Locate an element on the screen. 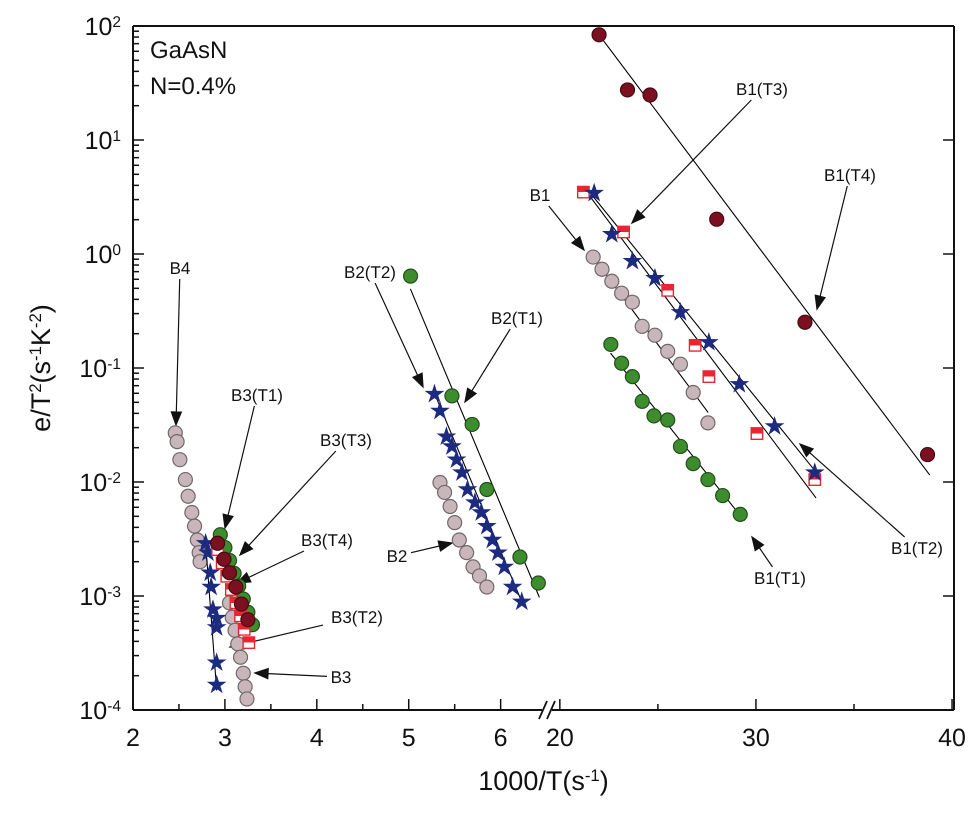 This screenshot has width=975, height=820. x-axis-title: 1000/T(s$^{-1}$) is located at coordinates (543, 781).